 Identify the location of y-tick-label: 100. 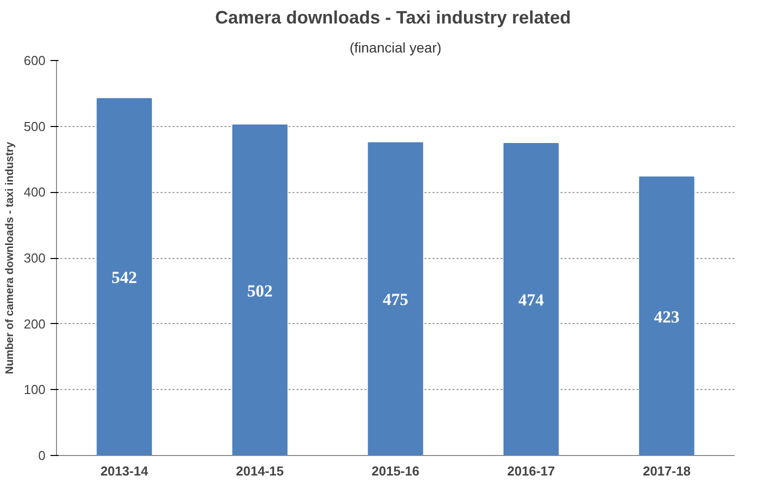
(35, 390).